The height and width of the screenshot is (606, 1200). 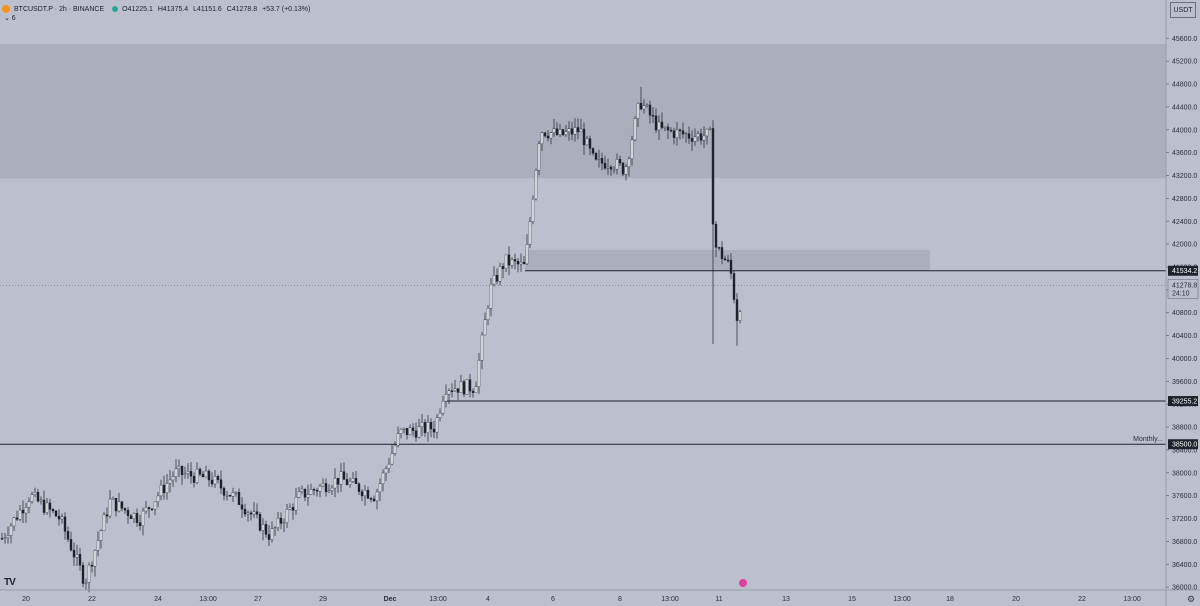 I want to click on indicators-toggle: ⌄ 6, so click(x=10, y=18).